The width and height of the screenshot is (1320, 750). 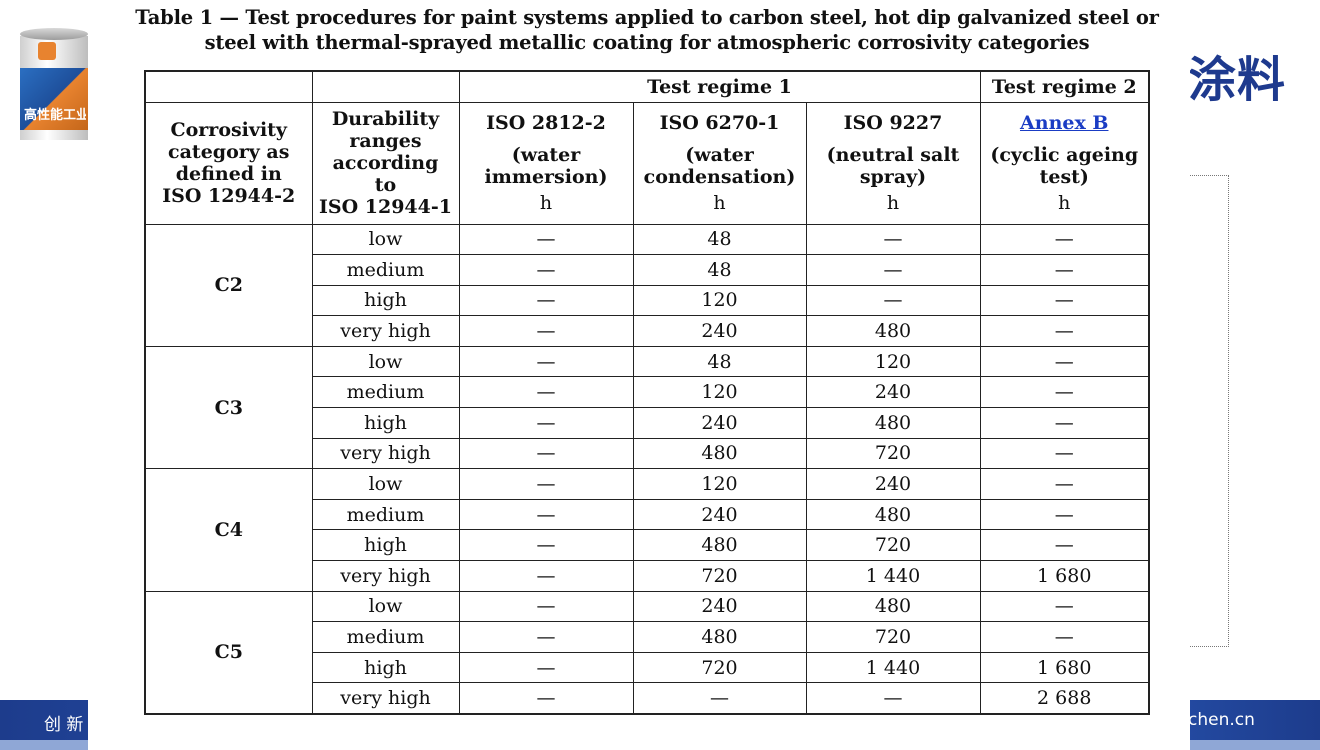 I want to click on table-row: C2 low —48— —, so click(x=647, y=285).